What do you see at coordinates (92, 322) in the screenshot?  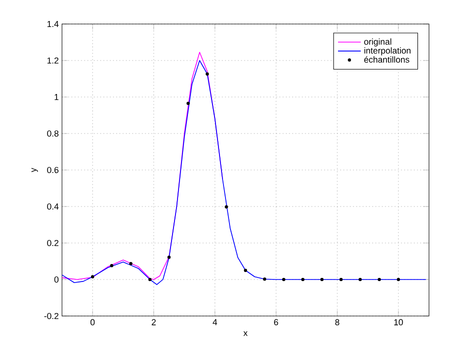 I see `x-tick-label: 0` at bounding box center [92, 322].